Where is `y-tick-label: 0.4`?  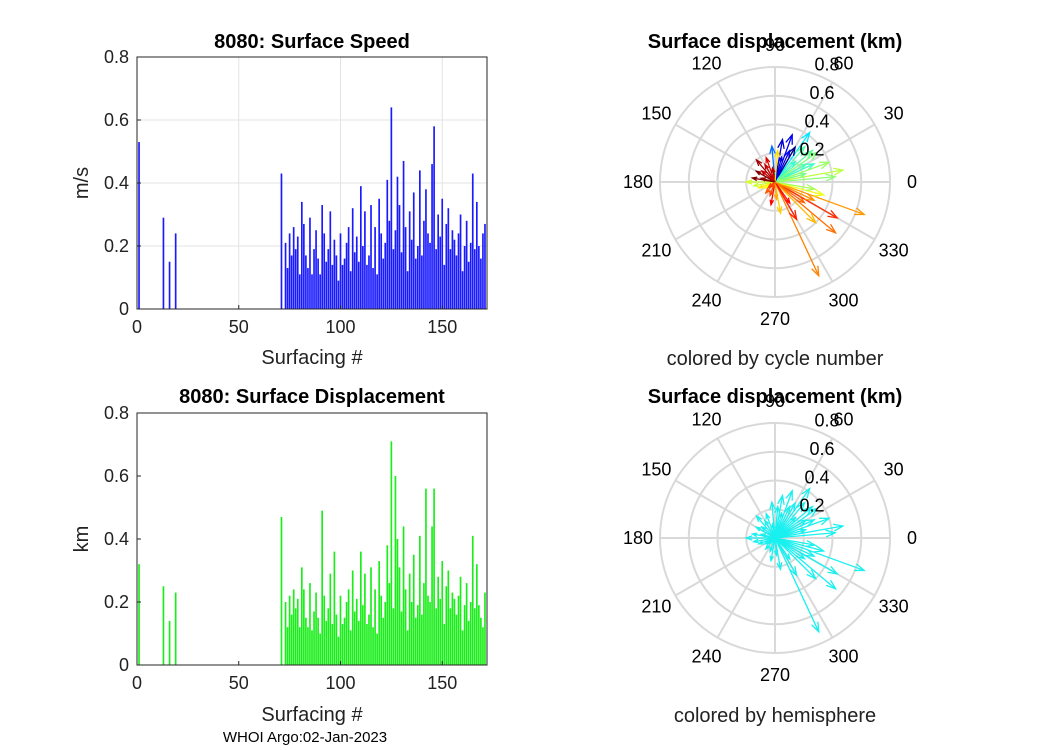
y-tick-label: 0.4 is located at coordinates (116, 183).